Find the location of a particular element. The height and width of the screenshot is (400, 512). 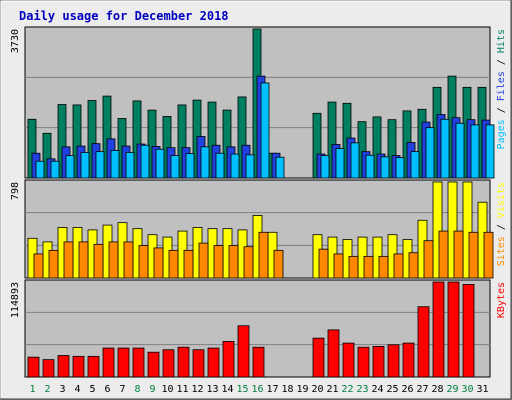

legend-part: KBytes is located at coordinates (501, 300).